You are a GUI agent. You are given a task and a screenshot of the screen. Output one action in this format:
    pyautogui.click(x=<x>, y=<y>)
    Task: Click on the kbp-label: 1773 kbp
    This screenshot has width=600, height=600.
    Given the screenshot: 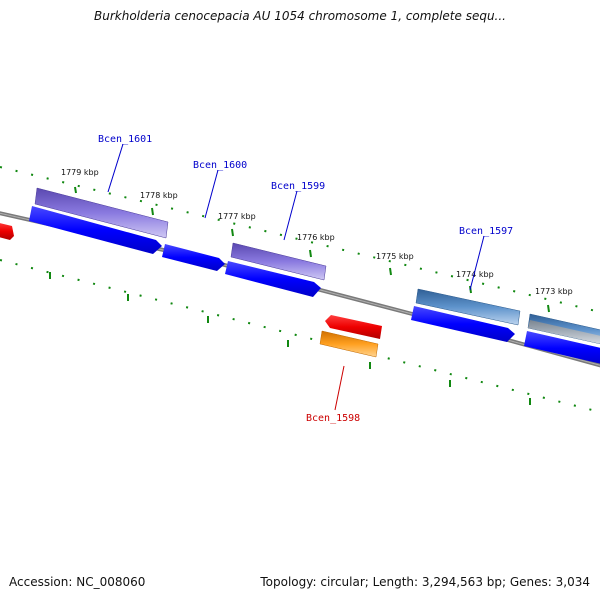 What is the action you would take?
    pyautogui.click(x=554, y=291)
    